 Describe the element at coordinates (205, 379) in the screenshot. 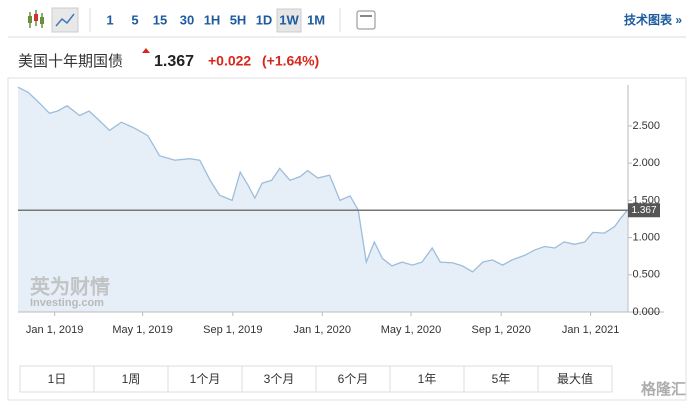

I see `range-label: 1个月` at that location.